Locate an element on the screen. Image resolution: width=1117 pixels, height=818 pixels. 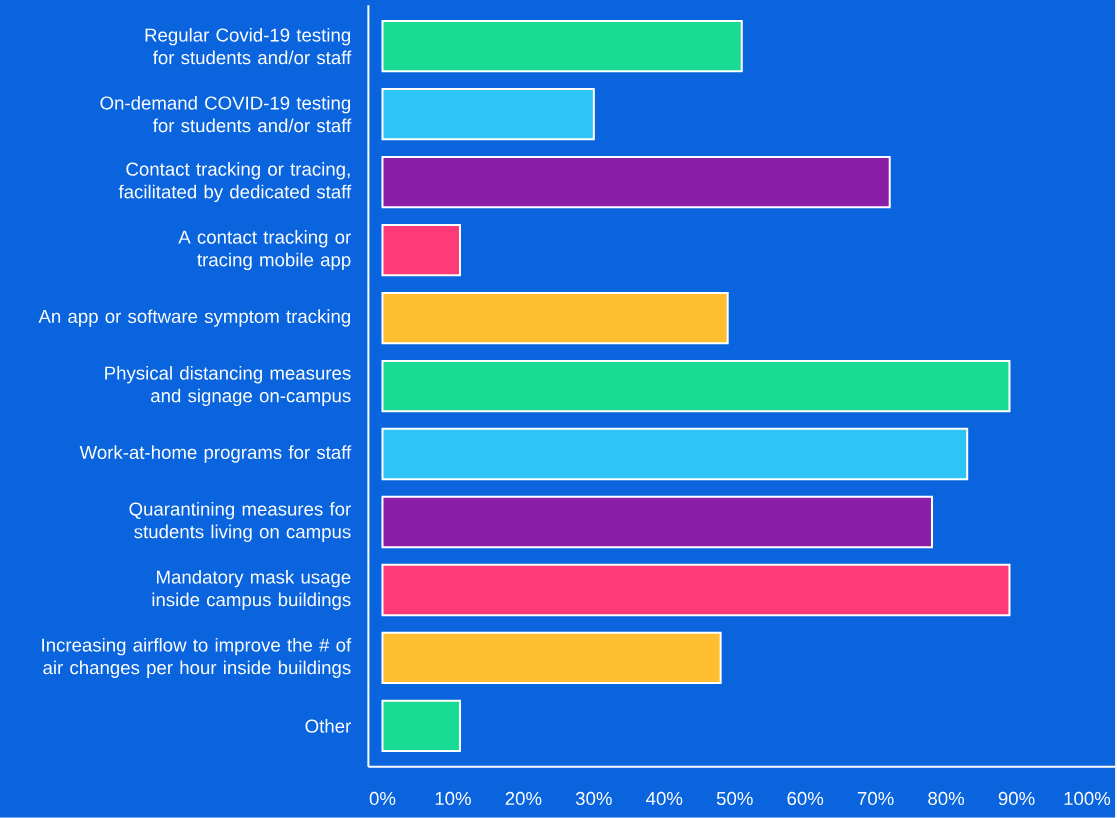
y-tick-label: Contact tracking or tracing, facilitated by dedicated staff is located at coordinates (235, 182).